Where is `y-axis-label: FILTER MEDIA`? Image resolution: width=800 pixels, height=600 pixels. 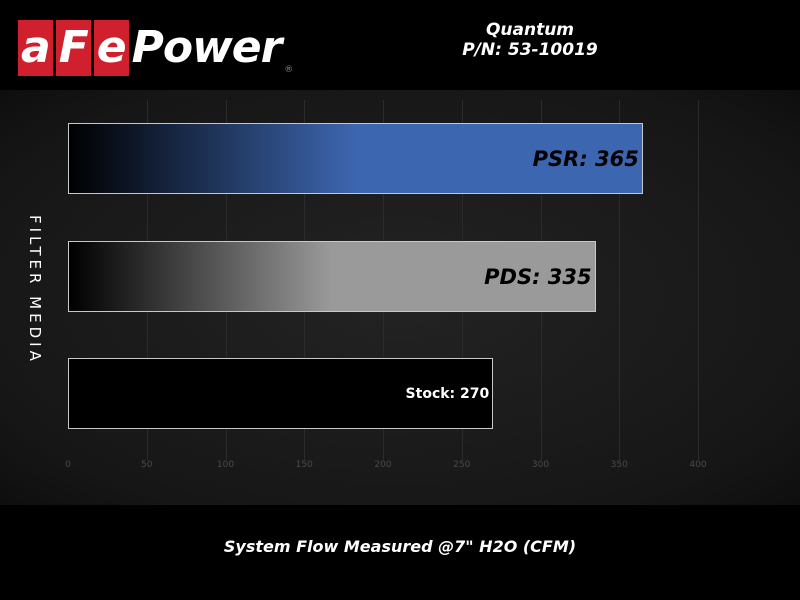 y-axis-label: FILTER MEDIA is located at coordinates (35, 290).